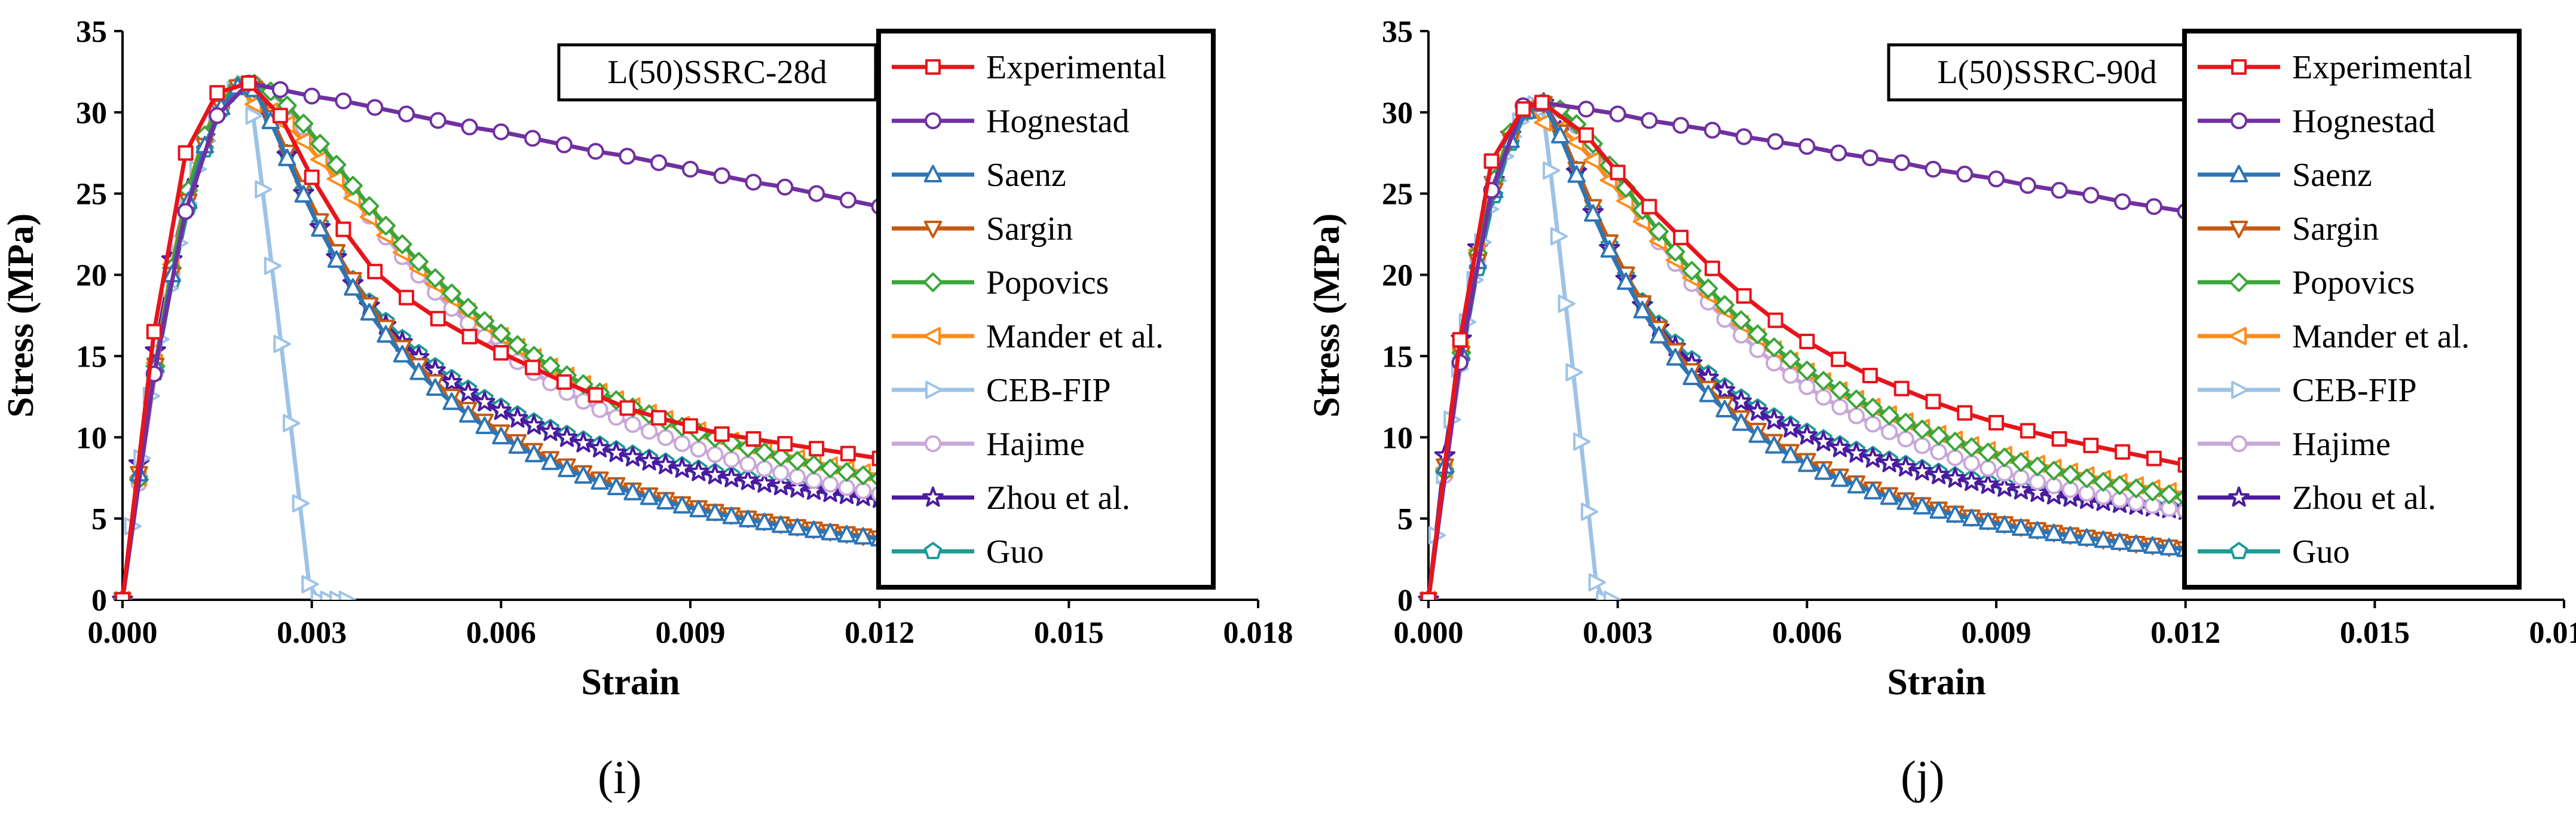 This screenshot has width=2576, height=836. I want to click on chart-j-xtick-label: 0.003, so click(1618, 633).